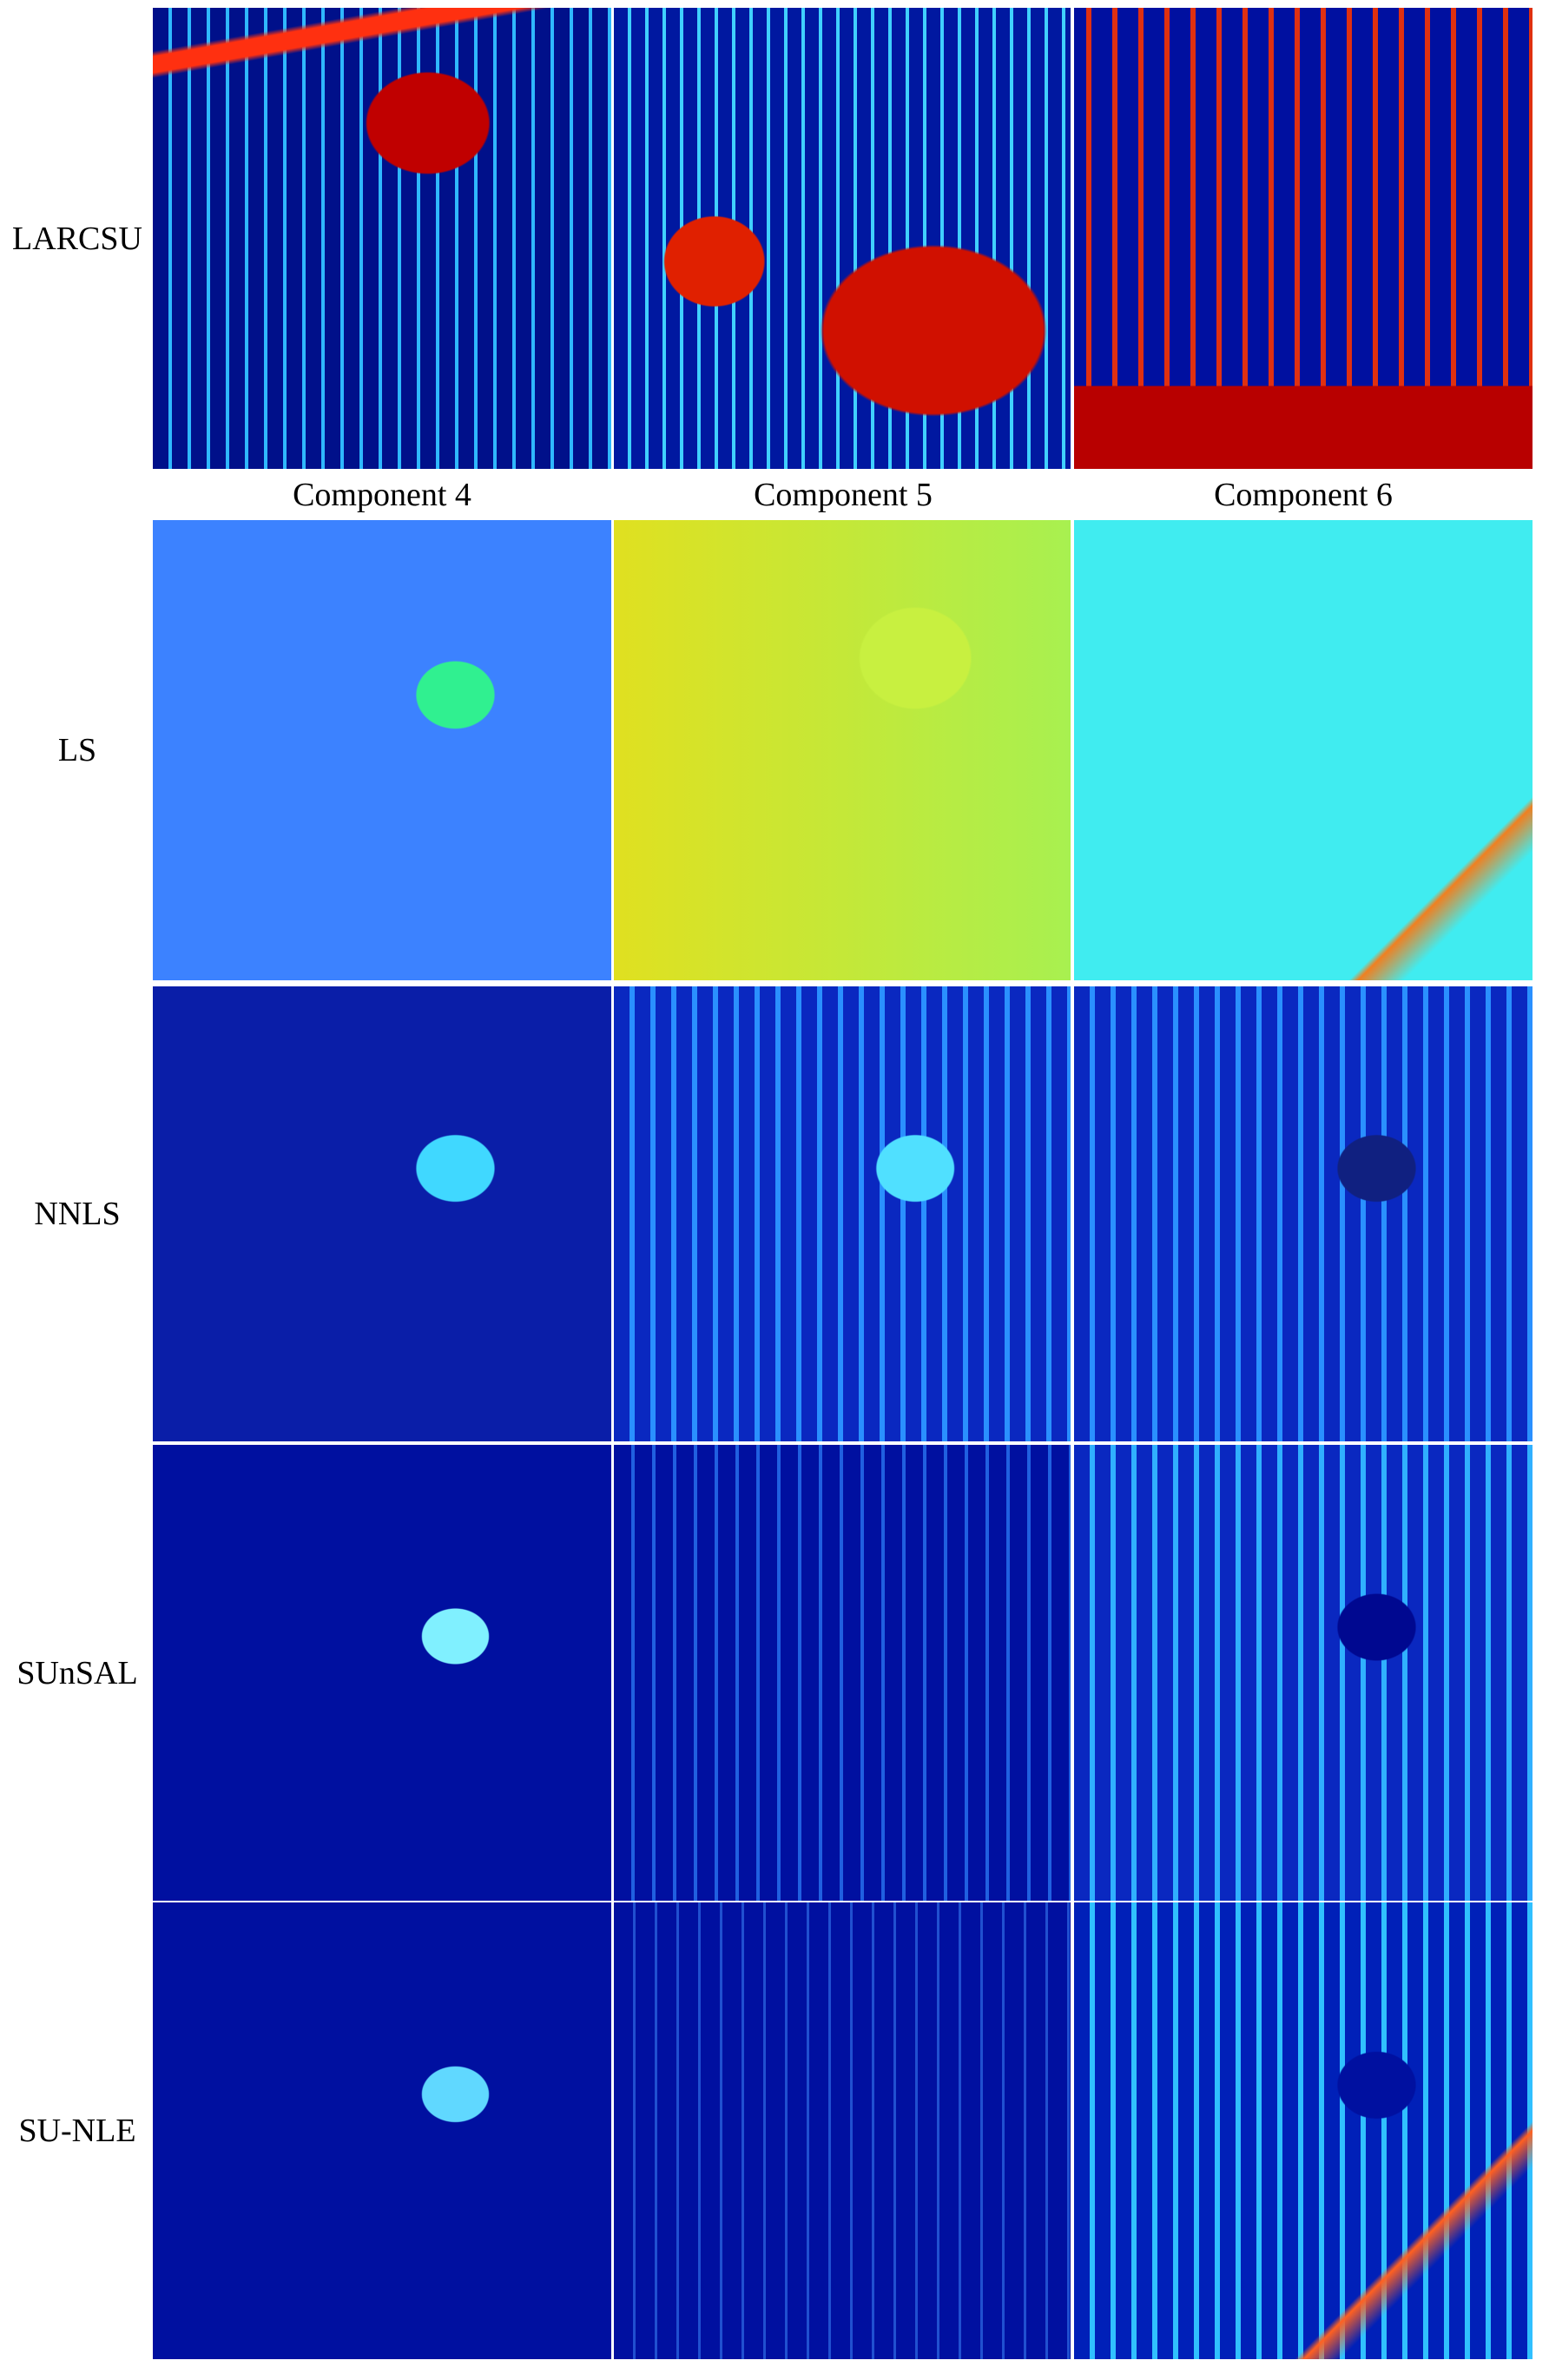 The height and width of the screenshot is (2380, 1549). Describe the element at coordinates (77, 750) in the screenshot. I see `row-label: LS` at that location.